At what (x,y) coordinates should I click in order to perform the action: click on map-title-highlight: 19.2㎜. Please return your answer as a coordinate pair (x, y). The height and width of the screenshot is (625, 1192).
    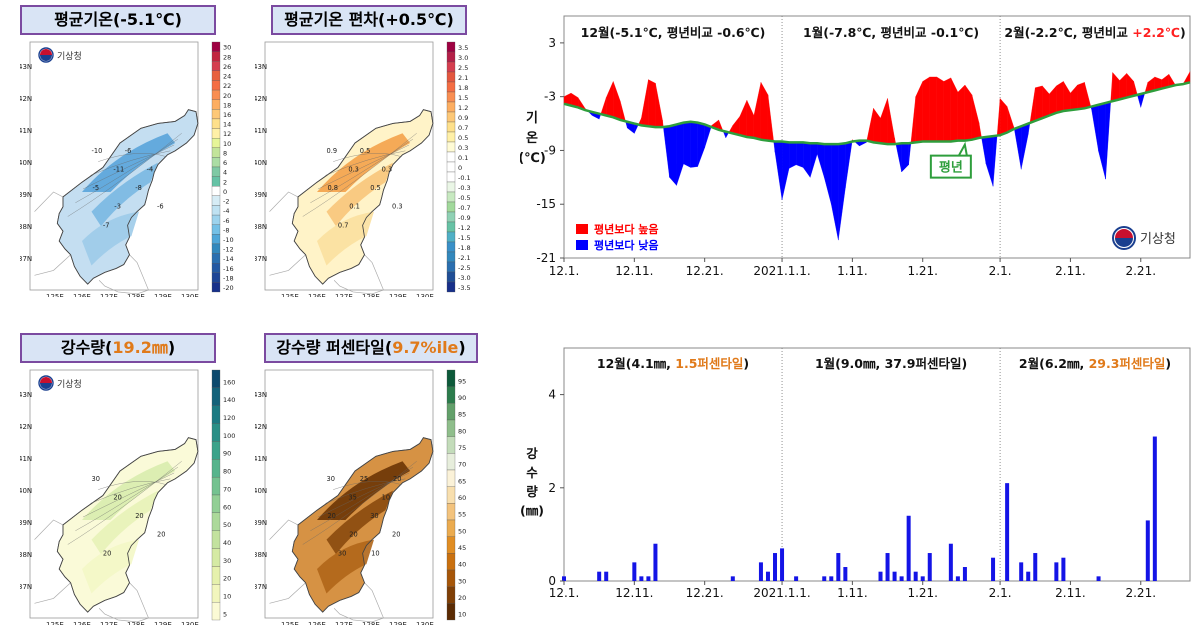
    Looking at the image, I should click on (139, 347).